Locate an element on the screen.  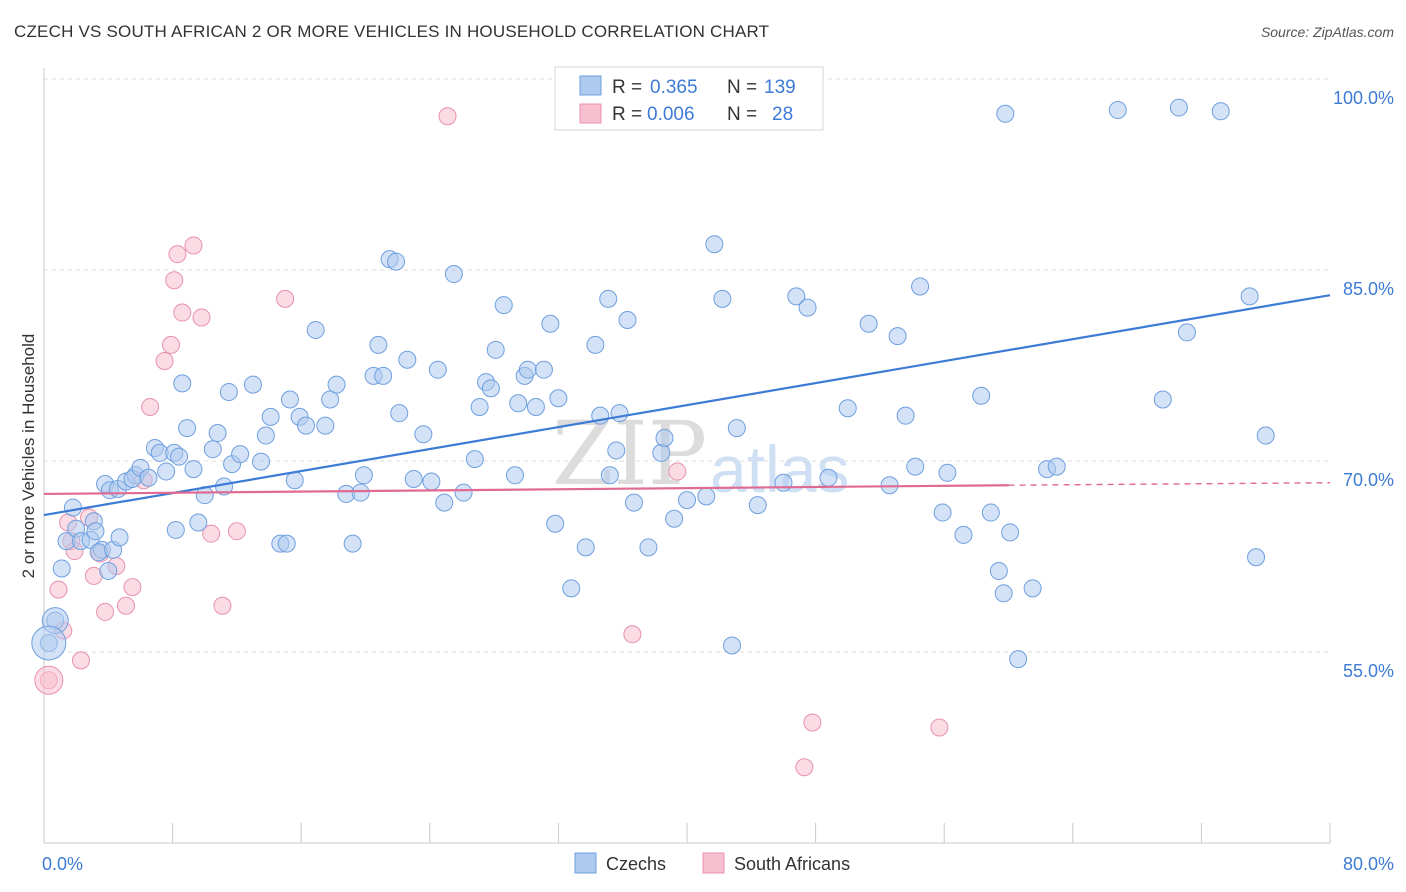
legend-n-label-1: N = is located at coordinates (742, 87).